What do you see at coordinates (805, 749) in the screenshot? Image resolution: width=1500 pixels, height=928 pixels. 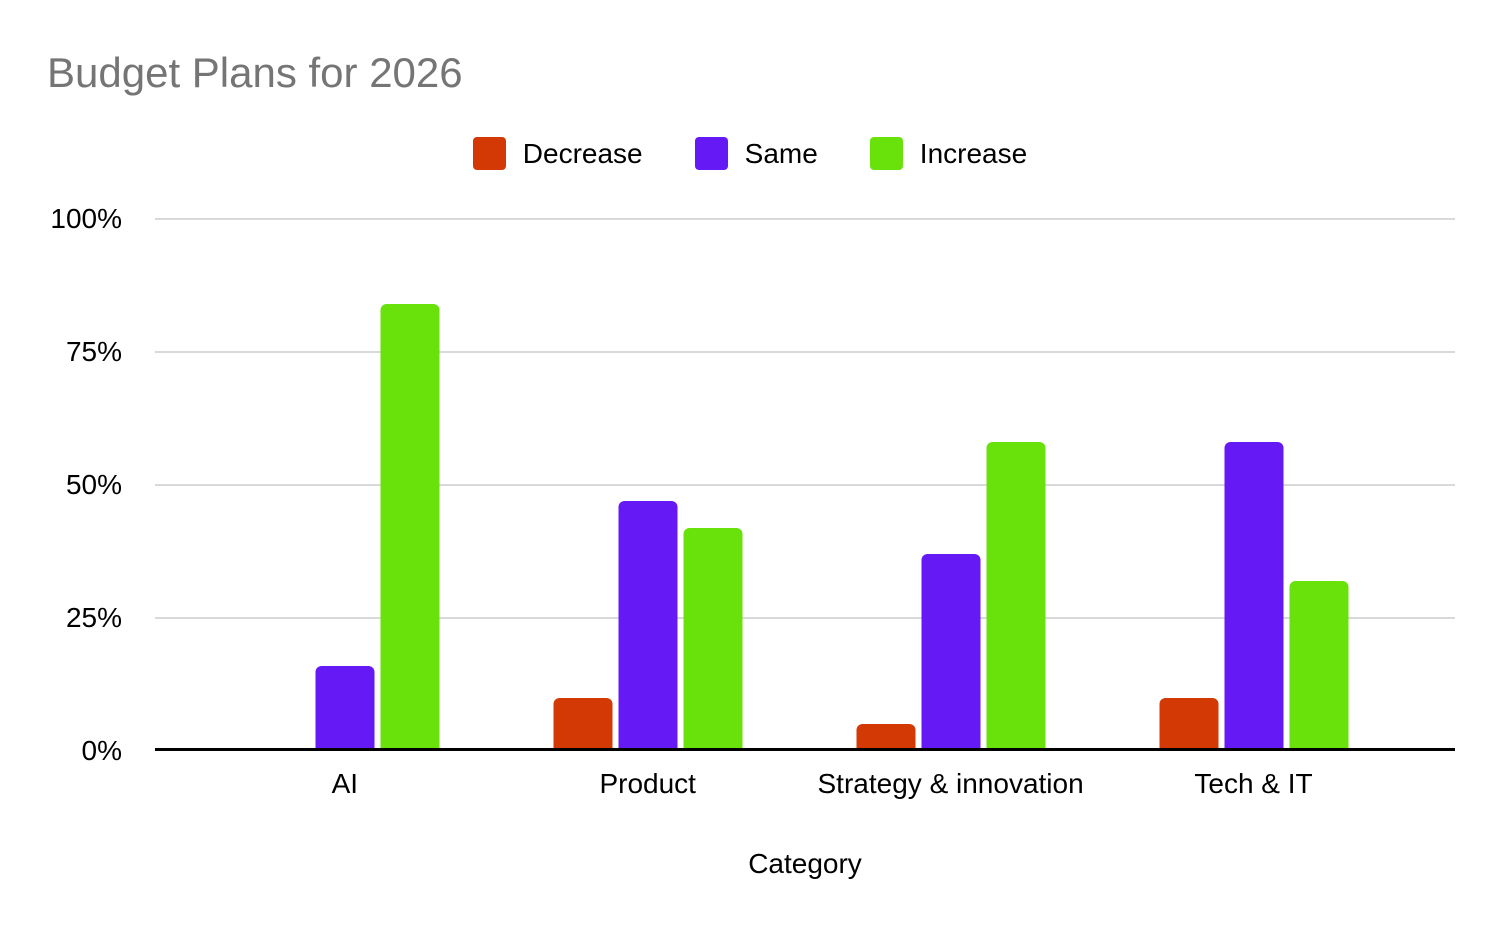 I see `x-axis-line` at bounding box center [805, 749].